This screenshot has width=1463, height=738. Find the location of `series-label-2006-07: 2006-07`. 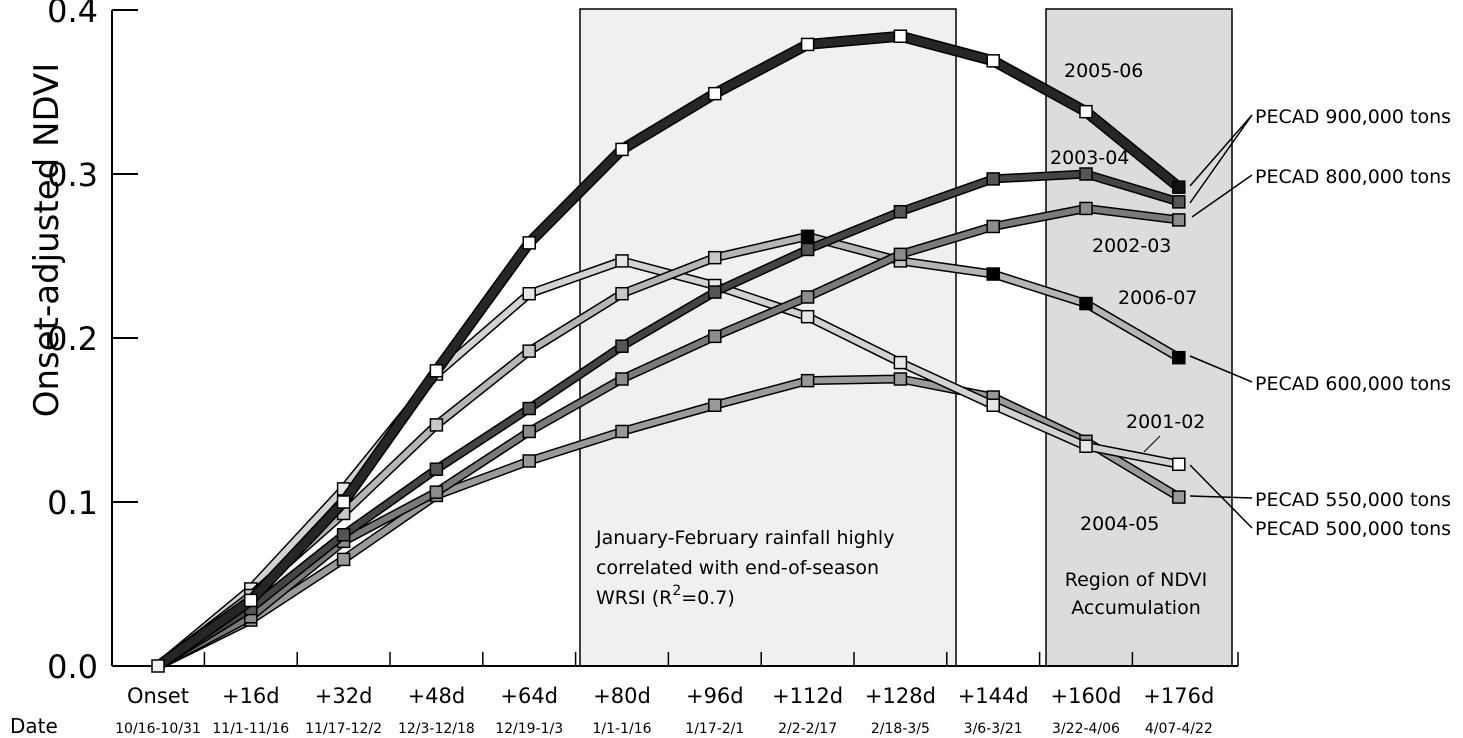

series-label-2006-07: 2006-07 is located at coordinates (1157, 298).